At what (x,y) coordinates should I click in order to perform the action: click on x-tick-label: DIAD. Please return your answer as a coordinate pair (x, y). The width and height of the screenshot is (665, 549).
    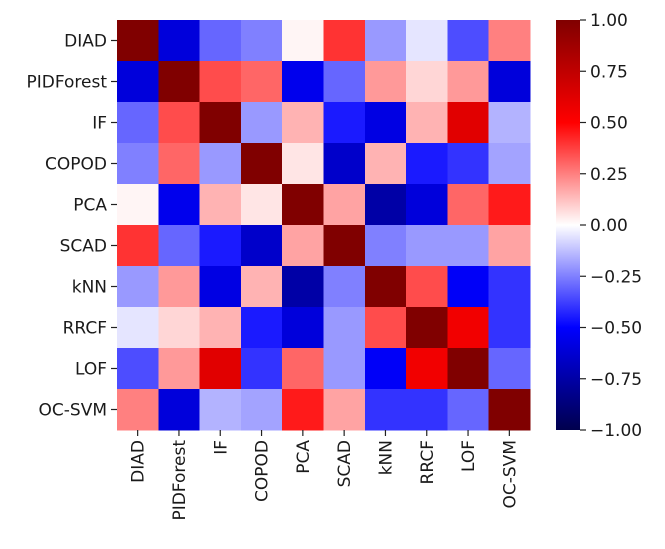
    Looking at the image, I should click on (139, 461).